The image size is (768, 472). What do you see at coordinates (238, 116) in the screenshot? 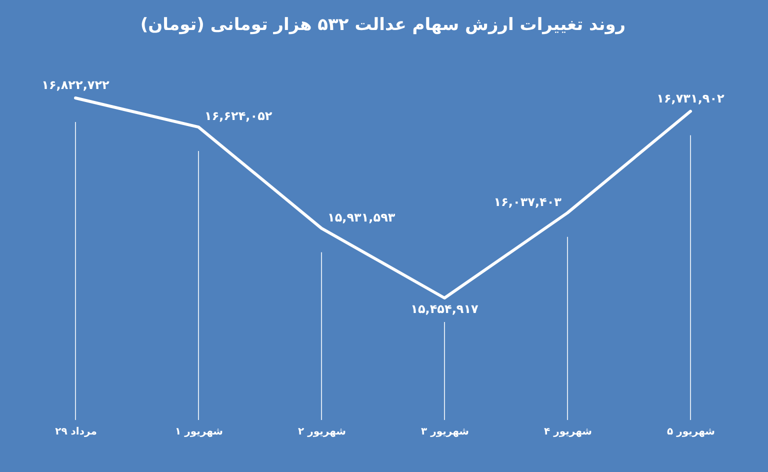
I see `data-label: ۱۶,۶۲۴,۰۵۲` at bounding box center [238, 116].